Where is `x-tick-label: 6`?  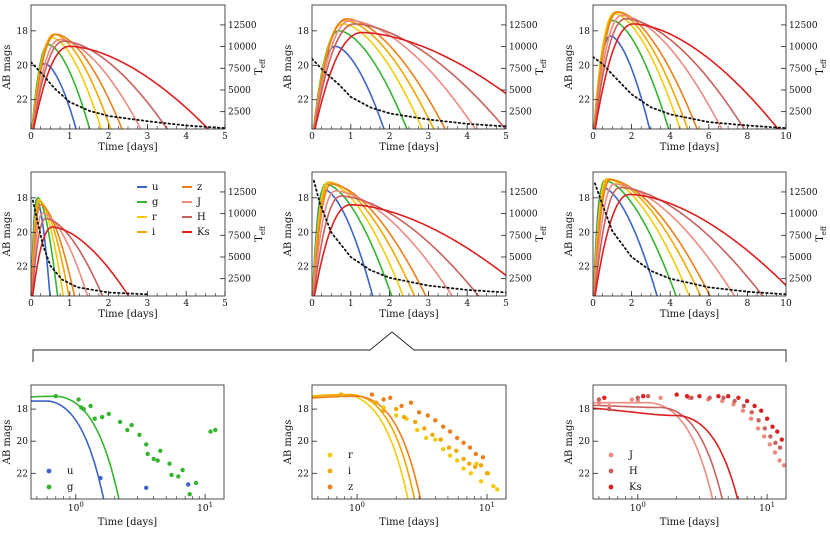 x-tick-label: 6 is located at coordinates (709, 137).